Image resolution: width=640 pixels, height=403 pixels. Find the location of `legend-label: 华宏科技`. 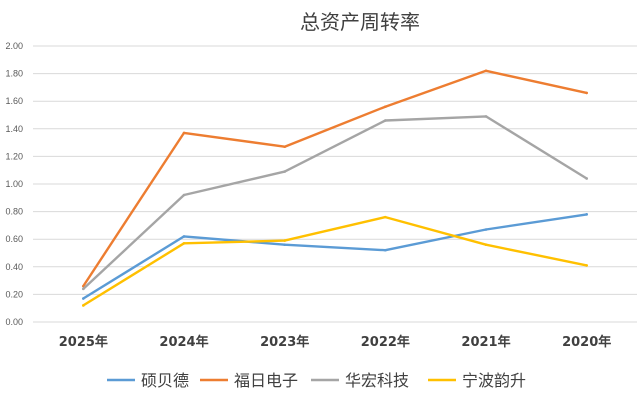

legend-label: 华宏科技 is located at coordinates (377, 380).